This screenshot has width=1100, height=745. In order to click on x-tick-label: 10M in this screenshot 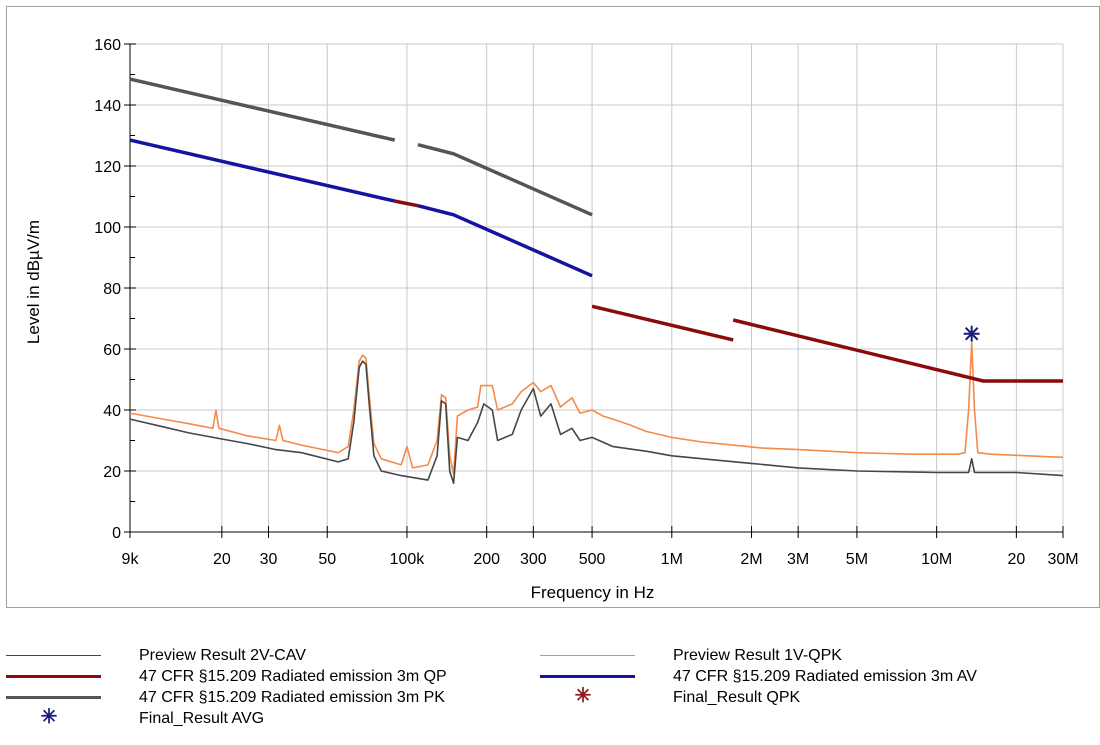, I will do `click(936, 559)`.